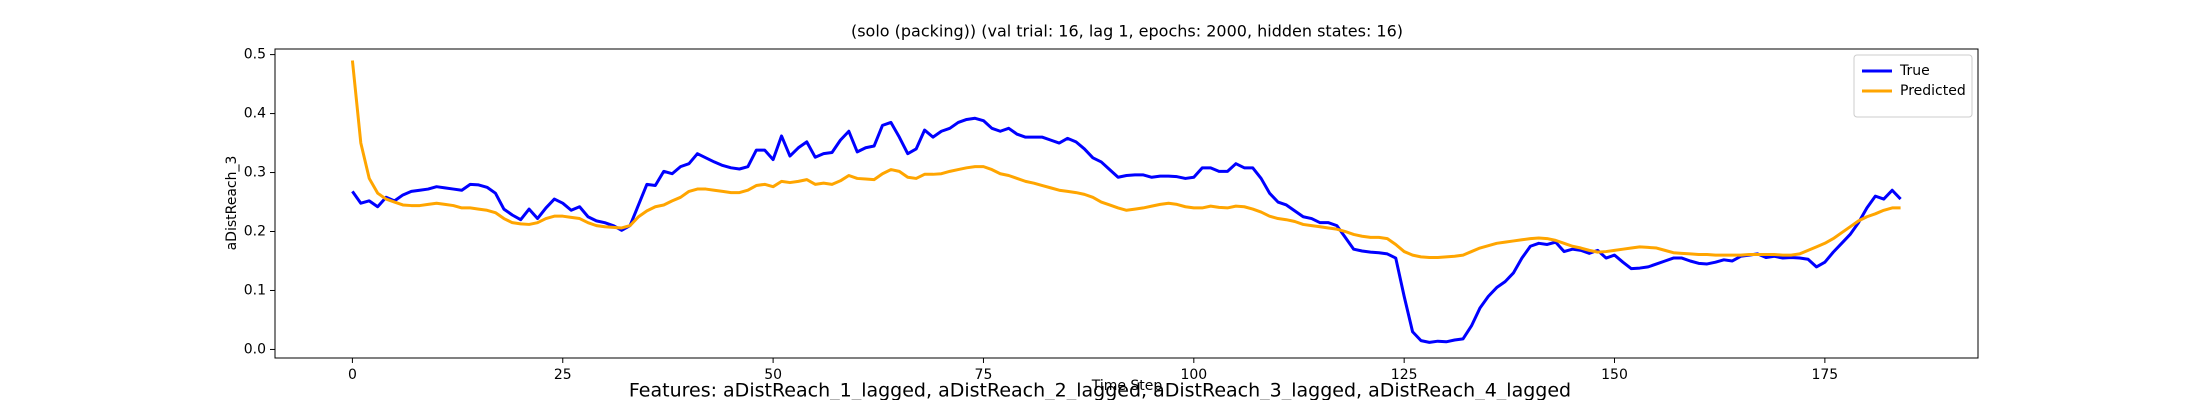 The height and width of the screenshot is (400, 2200). Describe the element at coordinates (255, 349) in the screenshot. I see `y-tick-label: 0.0` at that location.